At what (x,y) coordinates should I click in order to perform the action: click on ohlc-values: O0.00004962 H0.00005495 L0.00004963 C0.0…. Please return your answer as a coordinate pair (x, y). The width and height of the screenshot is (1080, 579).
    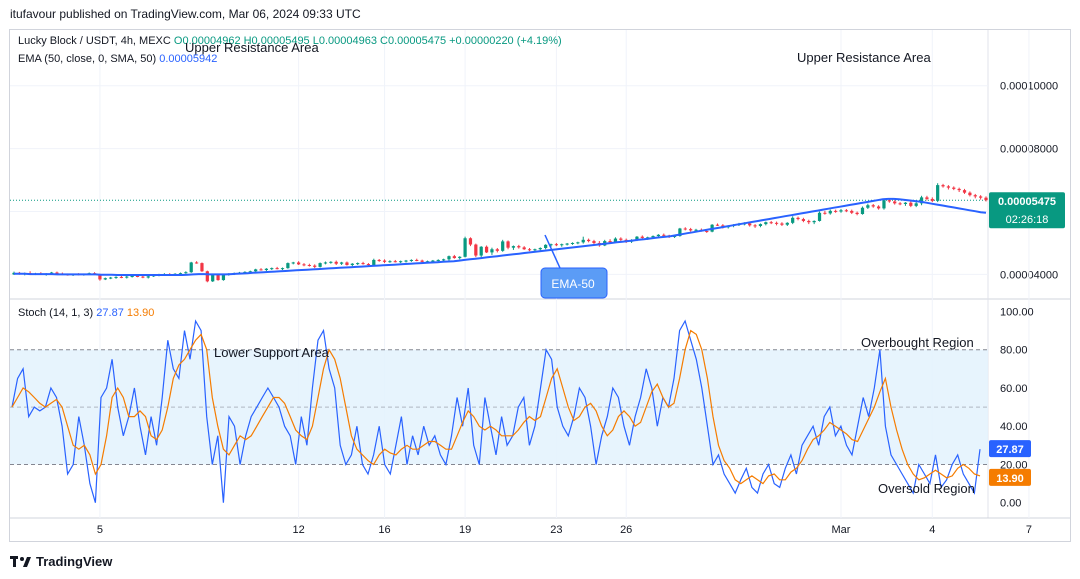
    Looking at the image, I should click on (367, 41).